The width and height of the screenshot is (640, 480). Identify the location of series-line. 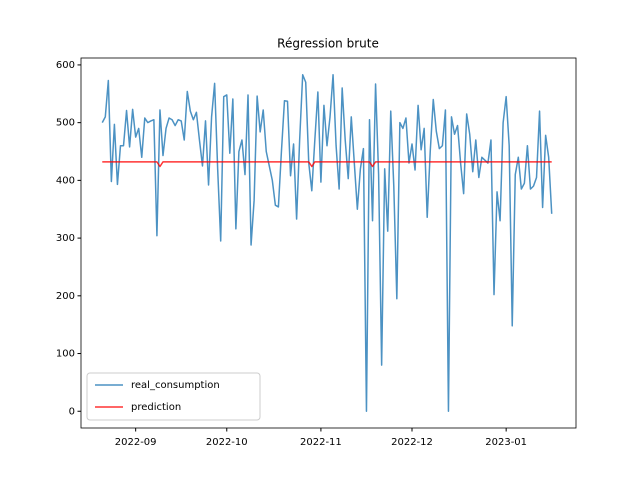
(327, 164).